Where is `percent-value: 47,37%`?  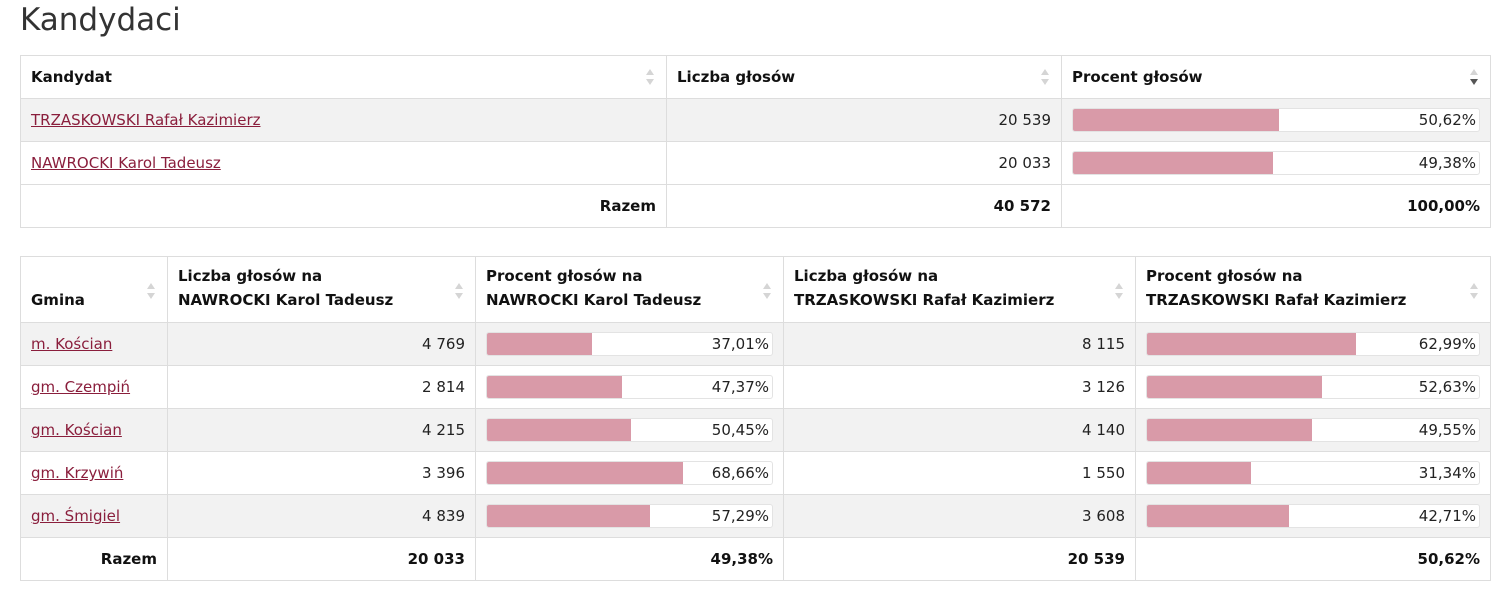 percent-value: 47,37% is located at coordinates (740, 387).